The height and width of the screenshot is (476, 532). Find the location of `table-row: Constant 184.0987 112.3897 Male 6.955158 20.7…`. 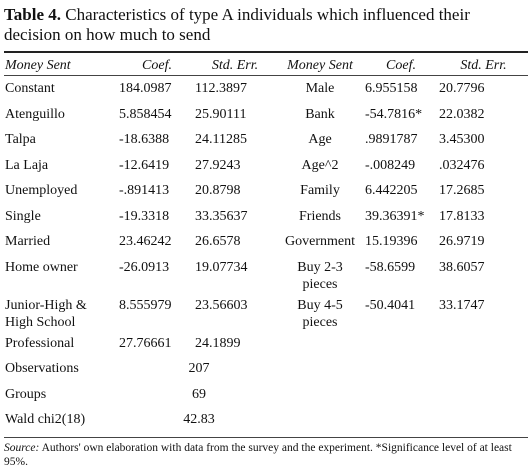

table-row: Constant 184.0987 112.3897 Male 6.955158 20.7… is located at coordinates (266, 89).